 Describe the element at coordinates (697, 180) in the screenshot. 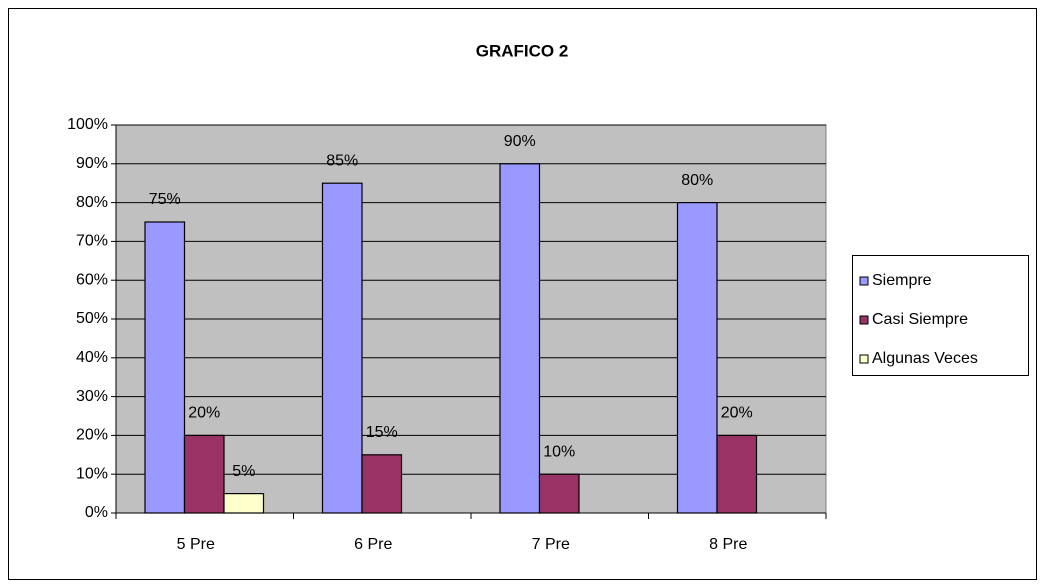

I see `data-label: 80%` at that location.